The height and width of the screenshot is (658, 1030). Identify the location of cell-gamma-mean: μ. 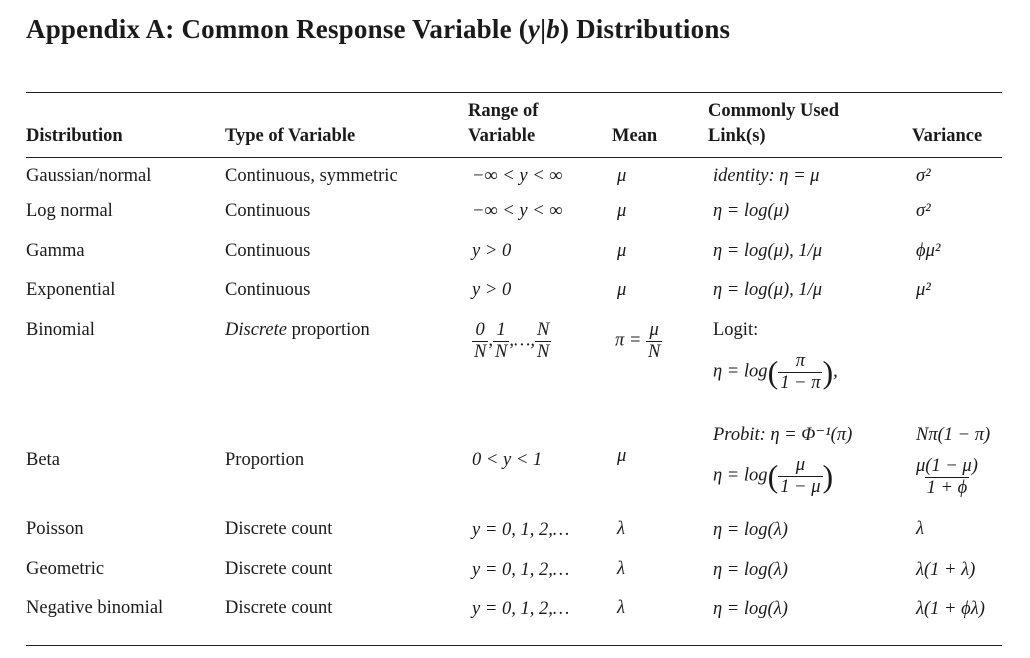
(622, 251).